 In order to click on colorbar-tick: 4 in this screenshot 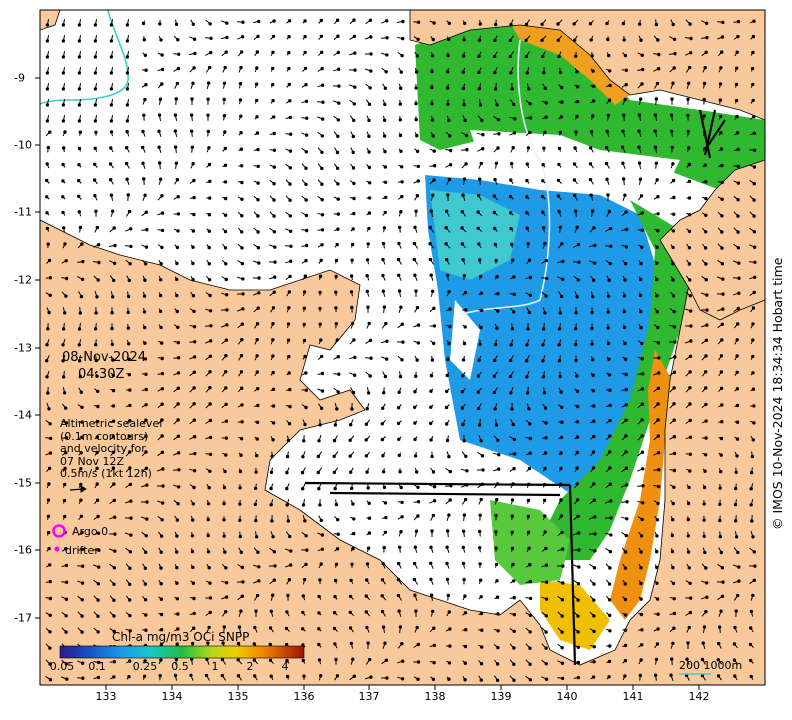, I will do `click(285, 666)`.